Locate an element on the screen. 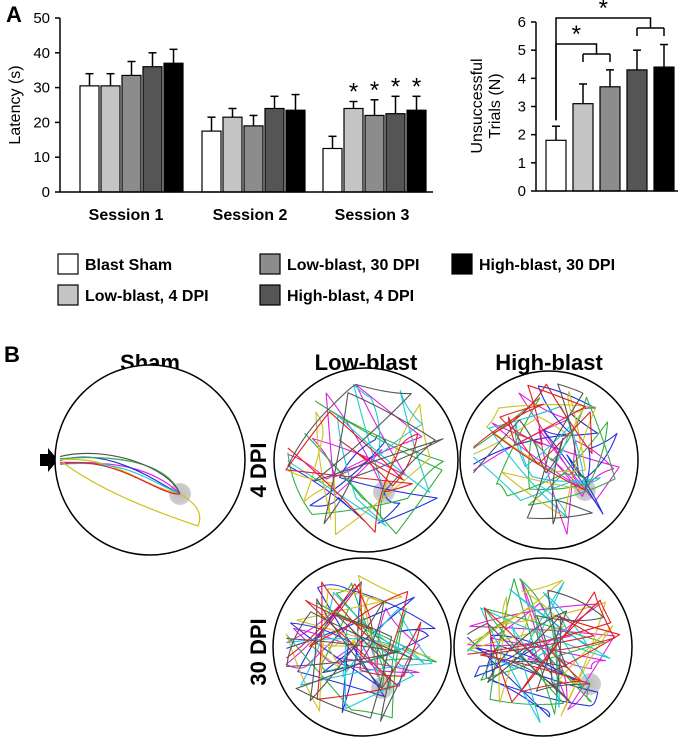  maze-high-blast-4dpi is located at coordinates (549, 460).